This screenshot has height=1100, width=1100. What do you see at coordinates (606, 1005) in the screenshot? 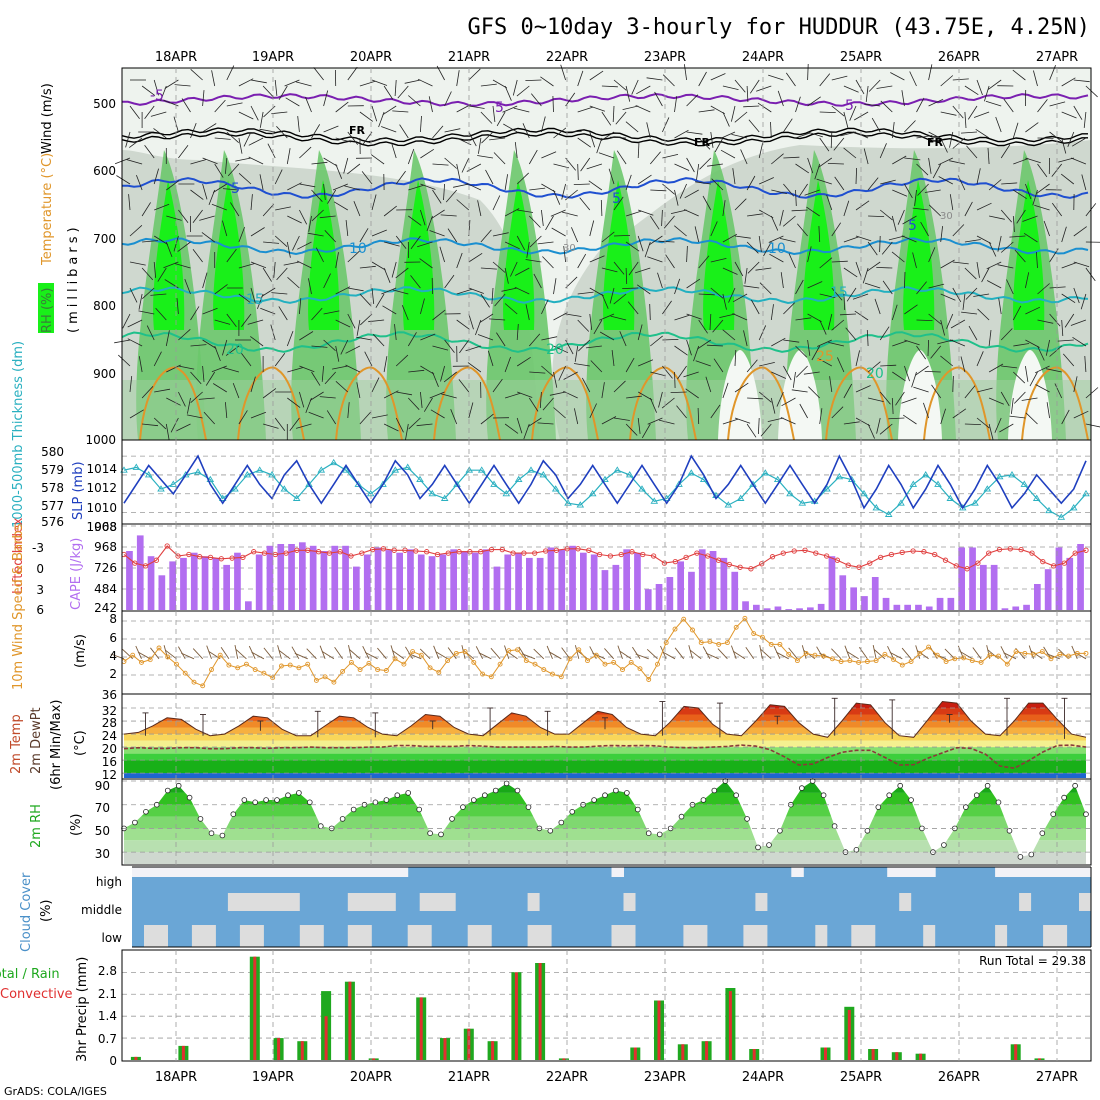
I see `precip-grid` at bounding box center [606, 1005].